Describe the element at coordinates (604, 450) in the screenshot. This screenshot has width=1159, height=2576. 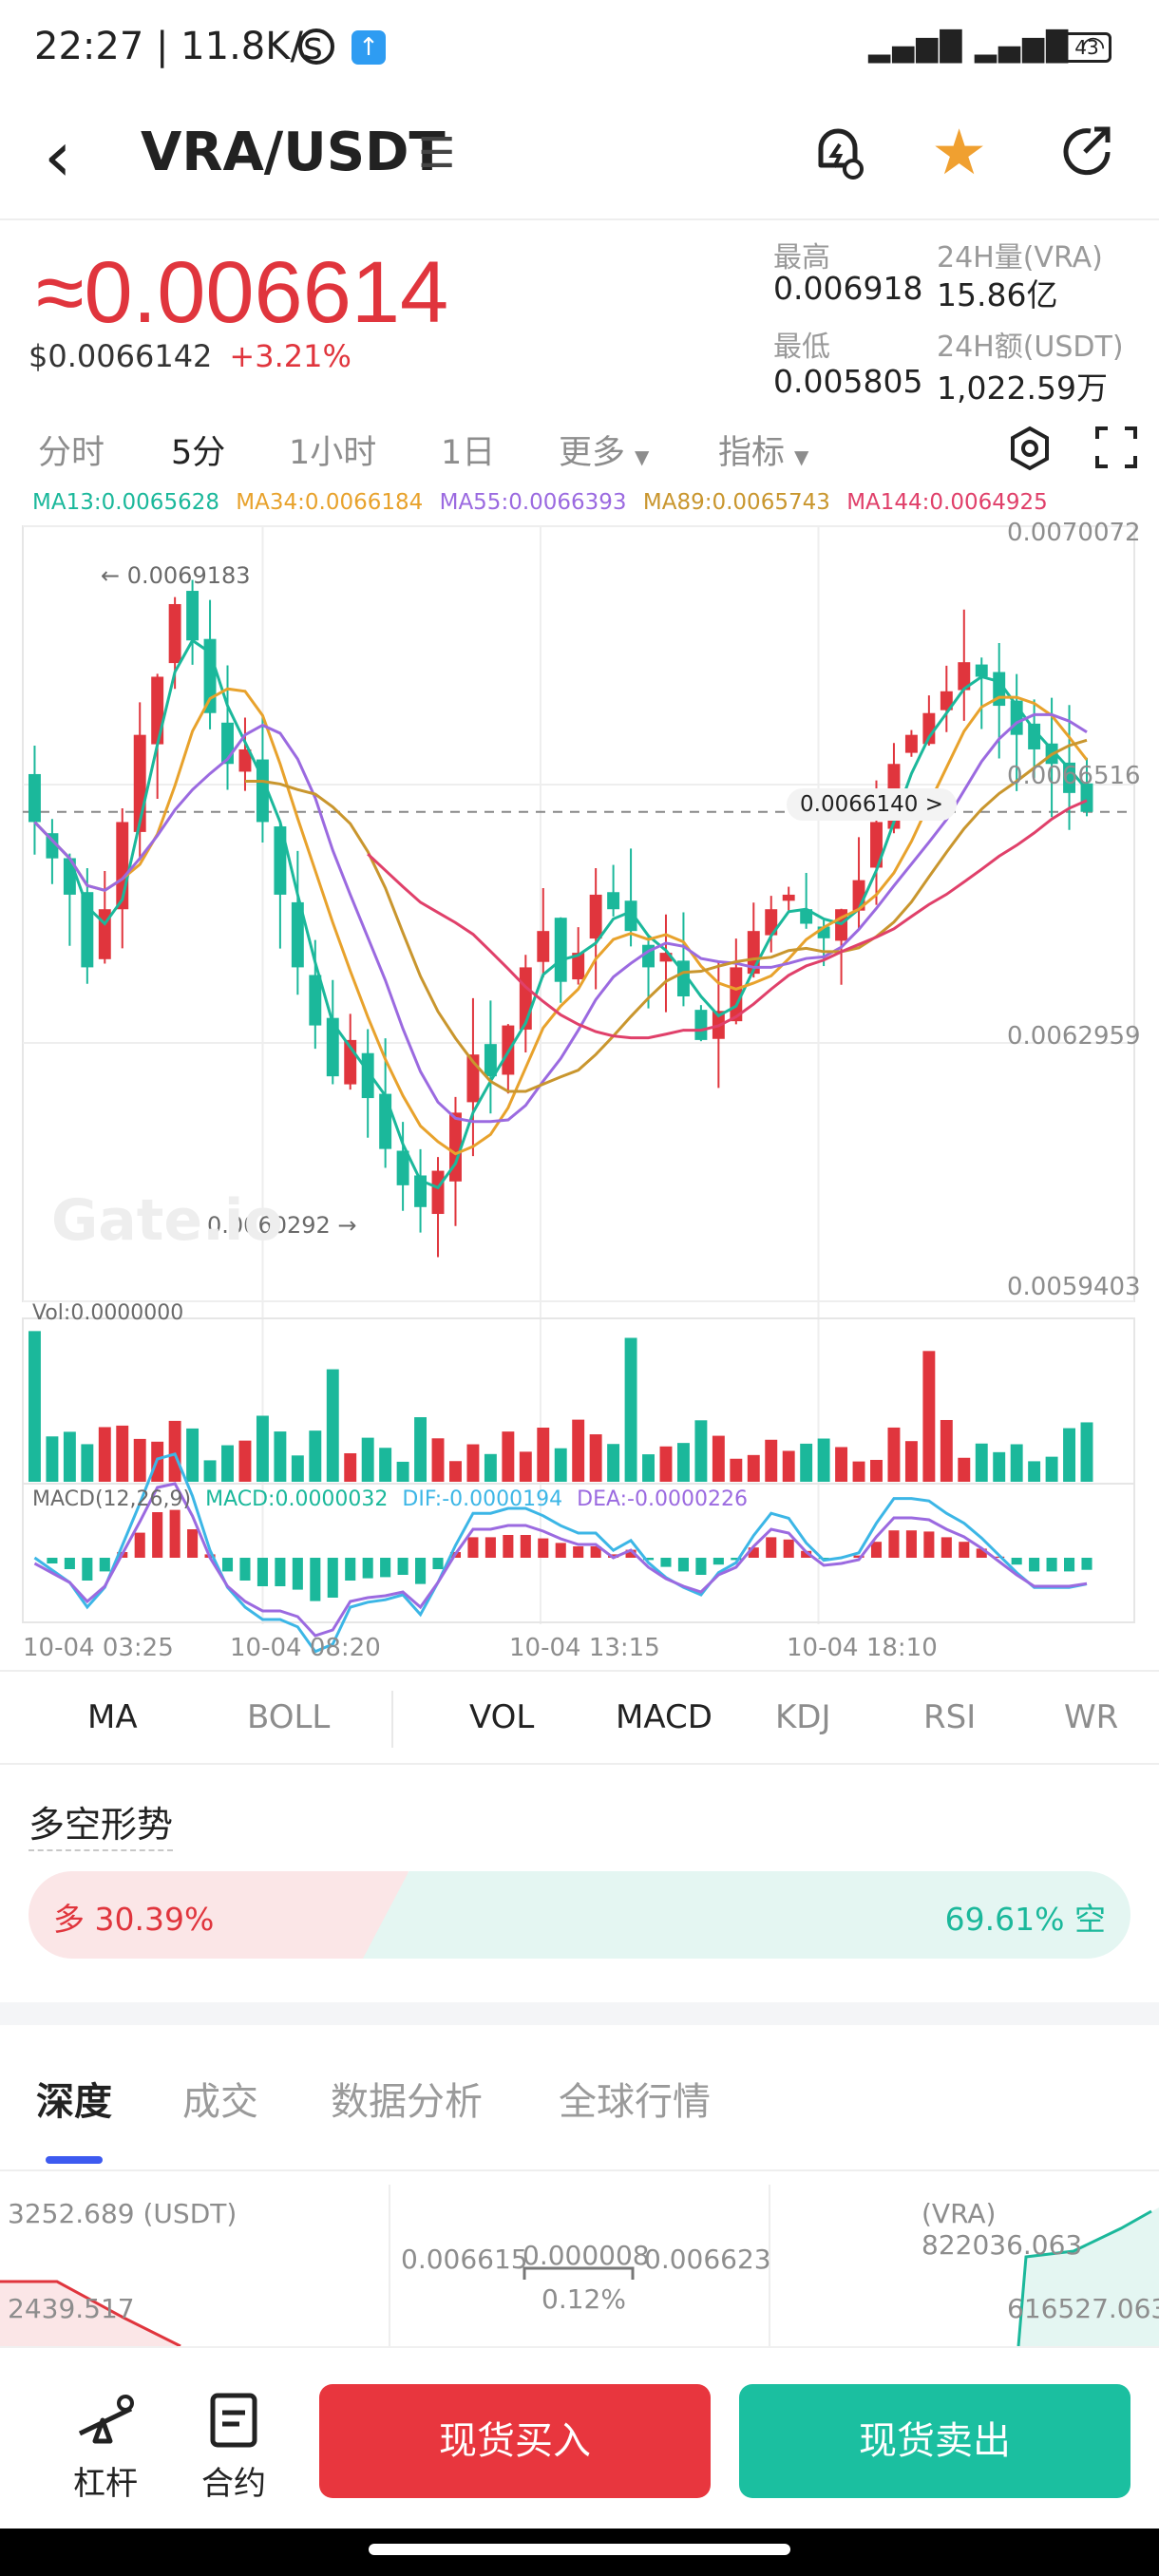
I see `period-more: 更多 ▼` at that location.